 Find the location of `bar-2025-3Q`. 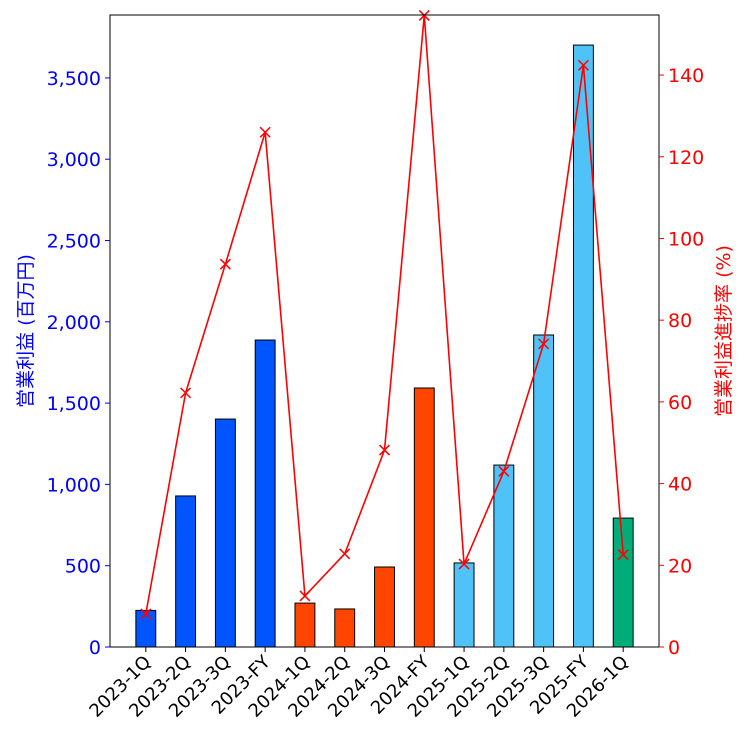

bar-2025-3Q is located at coordinates (544, 491).